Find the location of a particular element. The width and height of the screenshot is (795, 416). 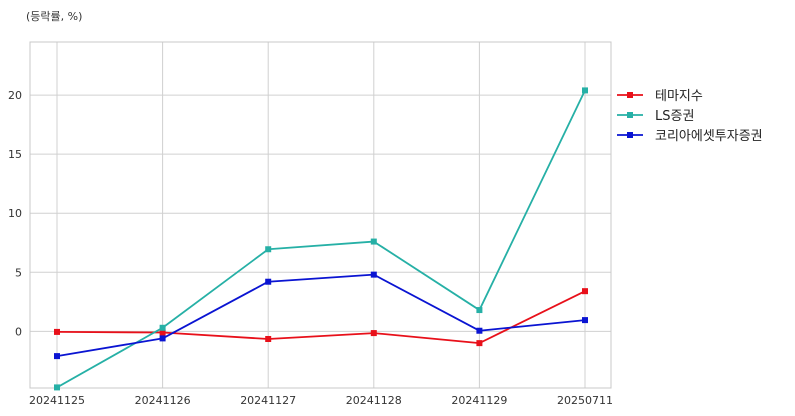

x-tick-label: 20241126 is located at coordinates (163, 400).